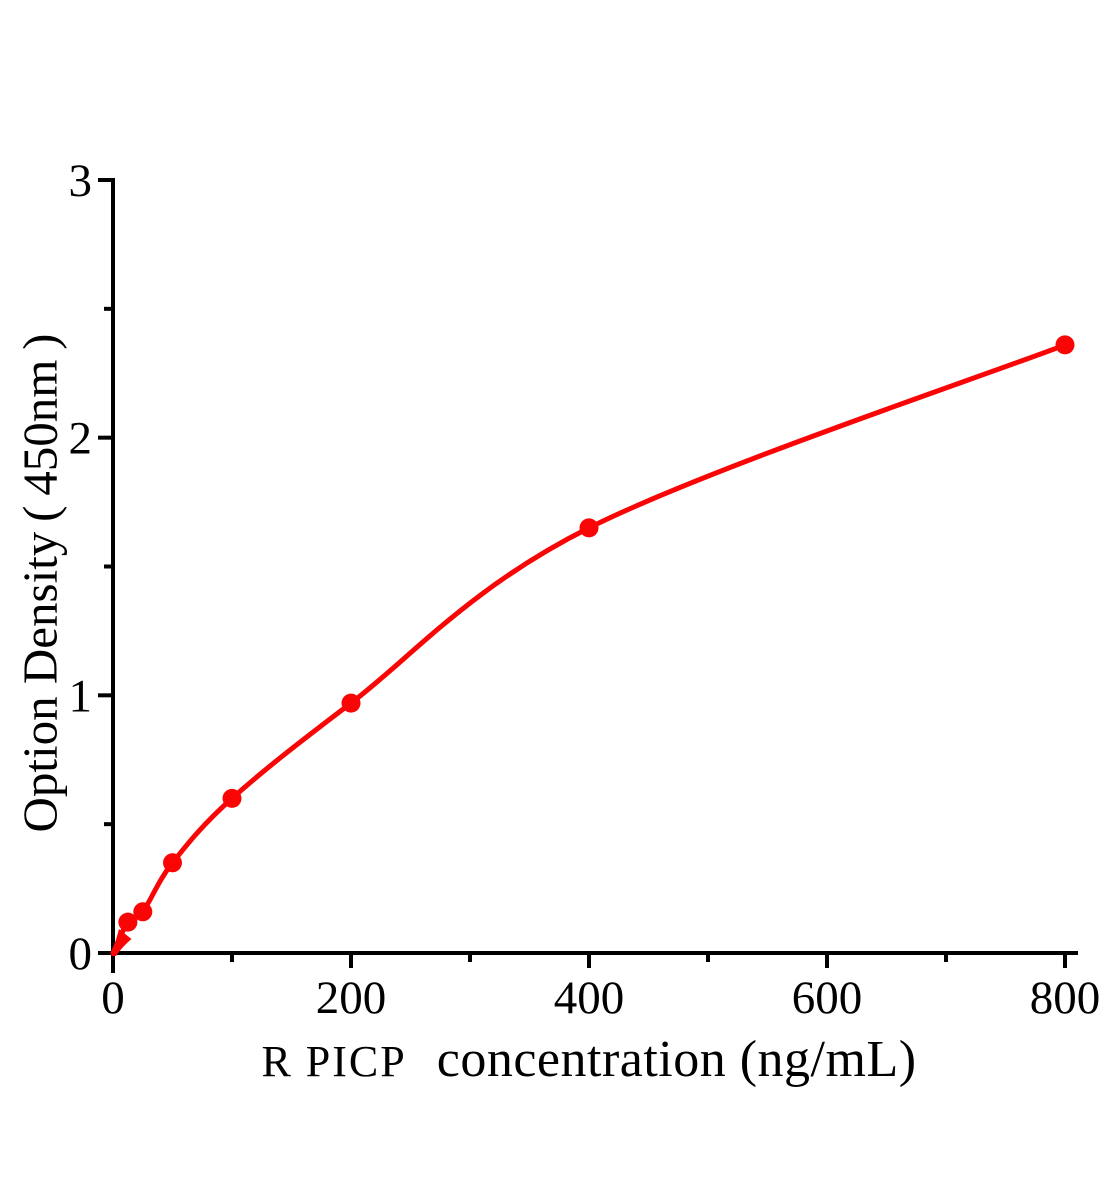 The width and height of the screenshot is (1104, 1200). I want to click on x-tick-label: 600, so click(827, 998).